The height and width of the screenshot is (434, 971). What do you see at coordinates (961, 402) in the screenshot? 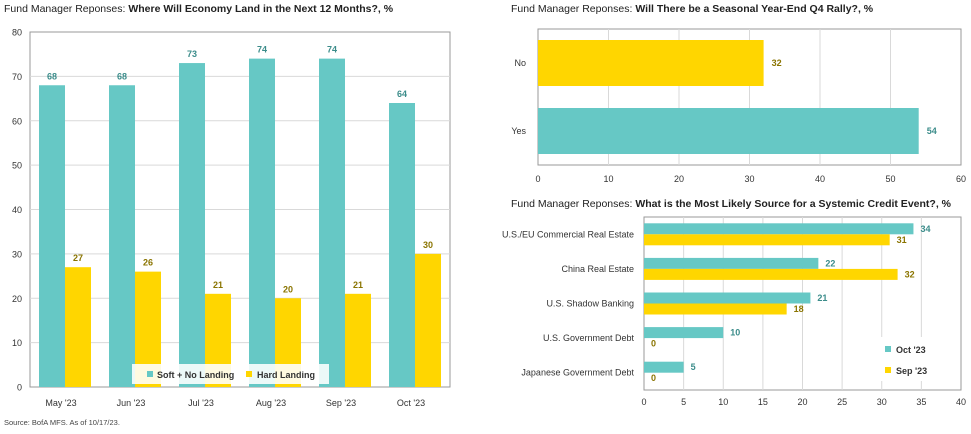
I see `chart3-x-tick-label: 40` at bounding box center [961, 402].